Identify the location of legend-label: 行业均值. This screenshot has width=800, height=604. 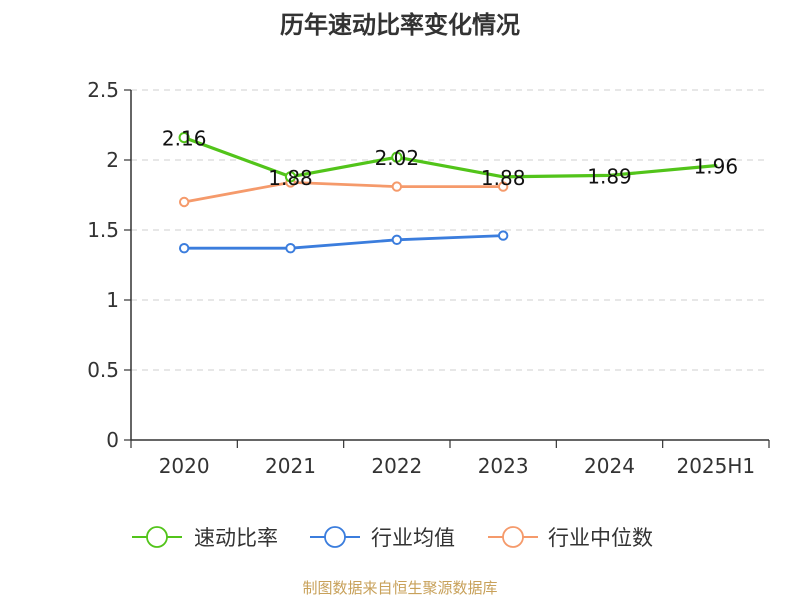
(413, 538).